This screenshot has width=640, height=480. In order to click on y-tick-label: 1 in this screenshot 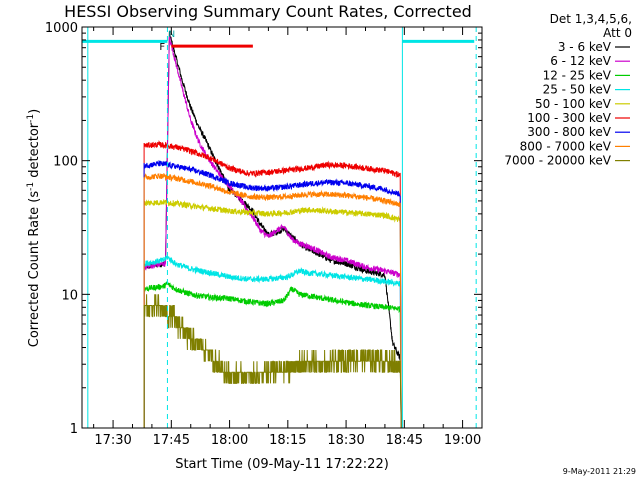, I will do `click(74, 429)`.